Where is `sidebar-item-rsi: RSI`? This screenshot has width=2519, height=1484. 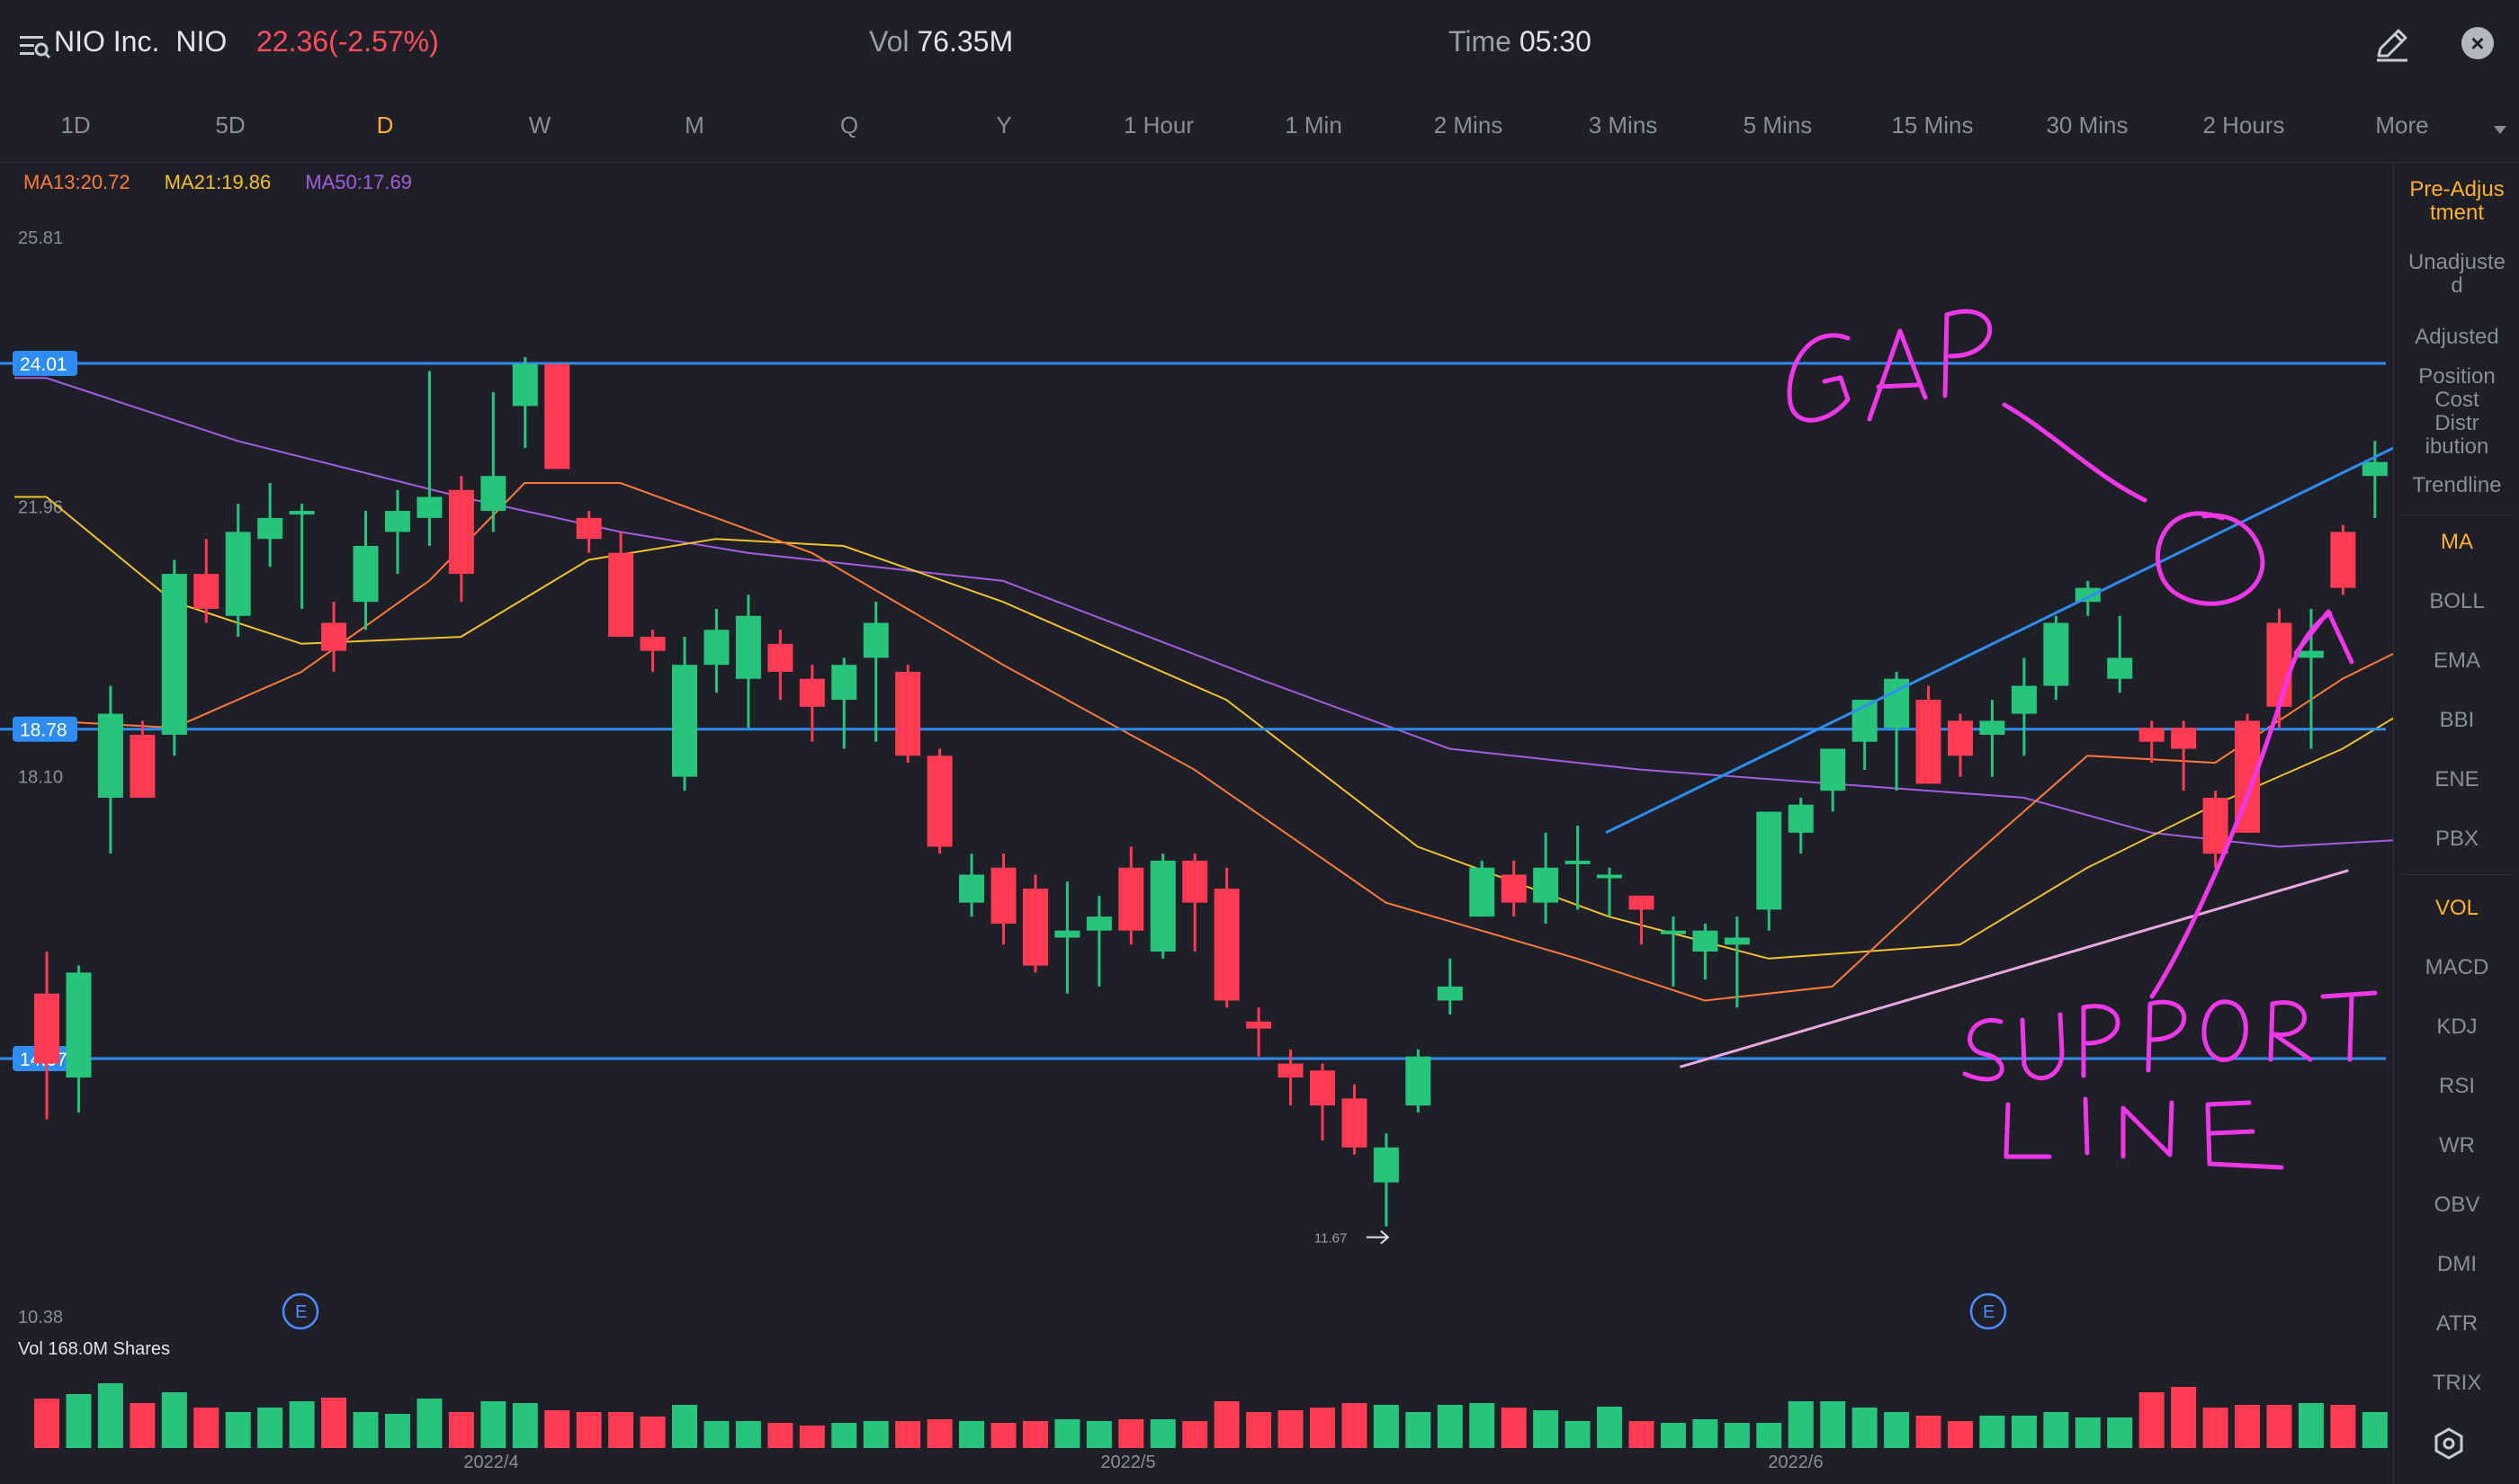
sidebar-item-rsi: RSI is located at coordinates (2456, 1086).